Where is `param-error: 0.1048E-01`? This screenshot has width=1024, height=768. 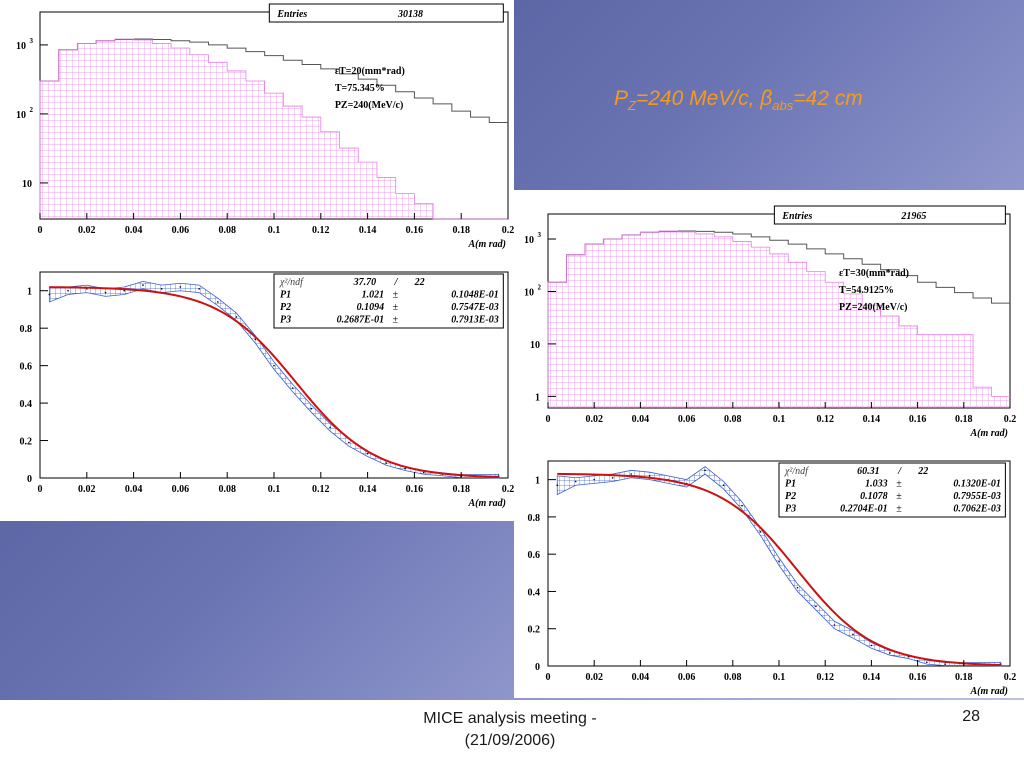 param-error: 0.1048E-01 is located at coordinates (475, 295).